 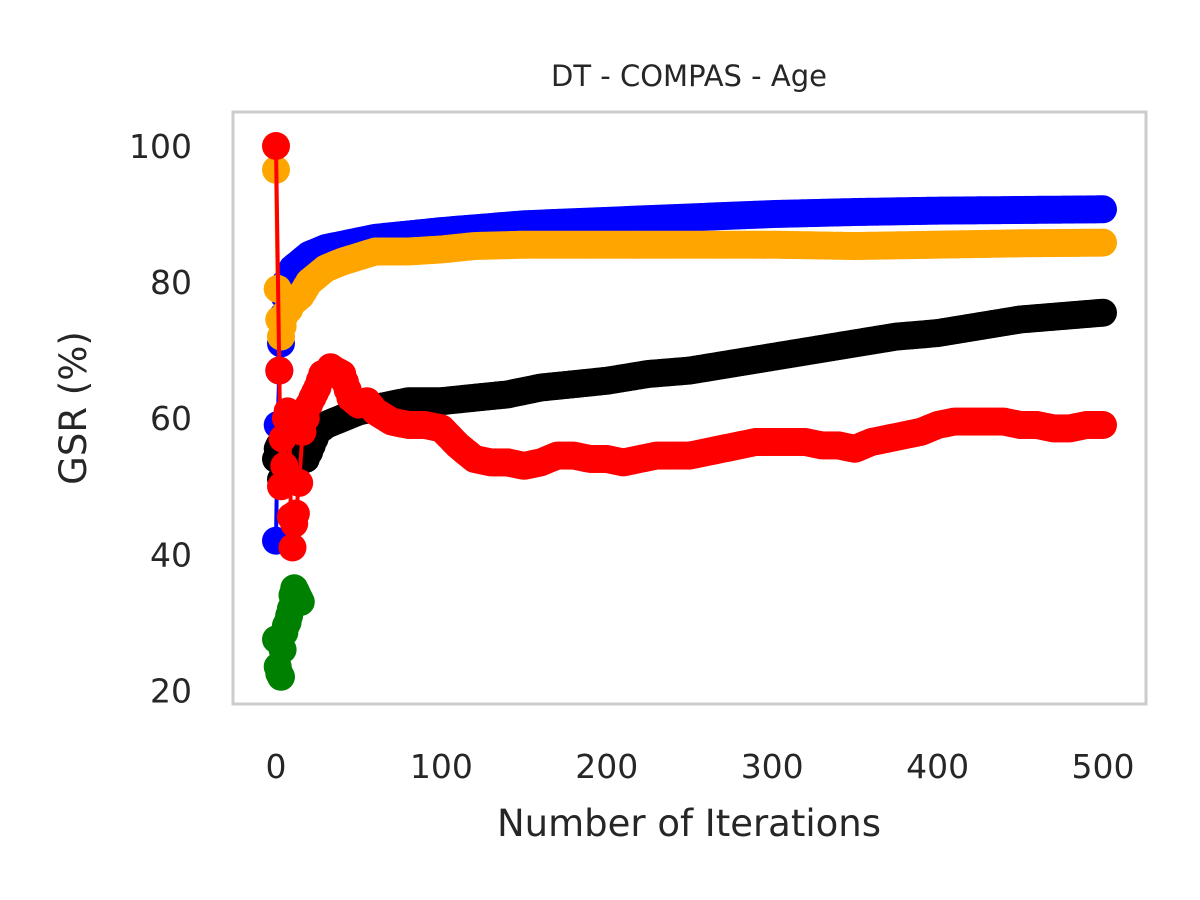 I want to click on chart-title: DT - COMPAS - Age, so click(x=689, y=76).